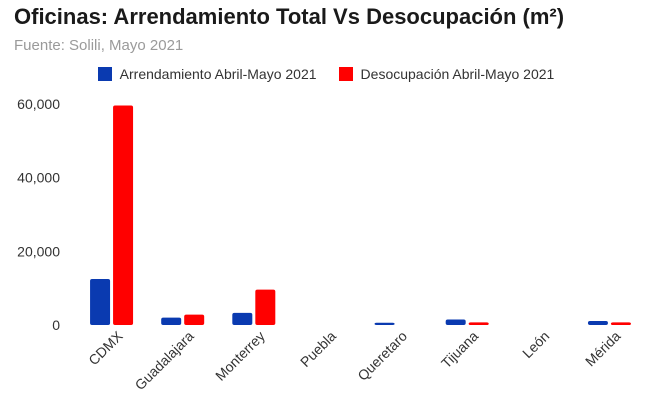 The image size is (652, 400). Describe the element at coordinates (345, 74) in the screenshot. I see `legend-swatch-desocupacion` at that location.